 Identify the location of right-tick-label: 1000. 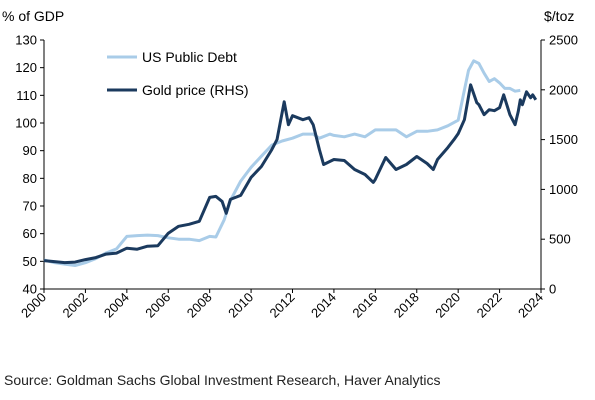
(563, 189).